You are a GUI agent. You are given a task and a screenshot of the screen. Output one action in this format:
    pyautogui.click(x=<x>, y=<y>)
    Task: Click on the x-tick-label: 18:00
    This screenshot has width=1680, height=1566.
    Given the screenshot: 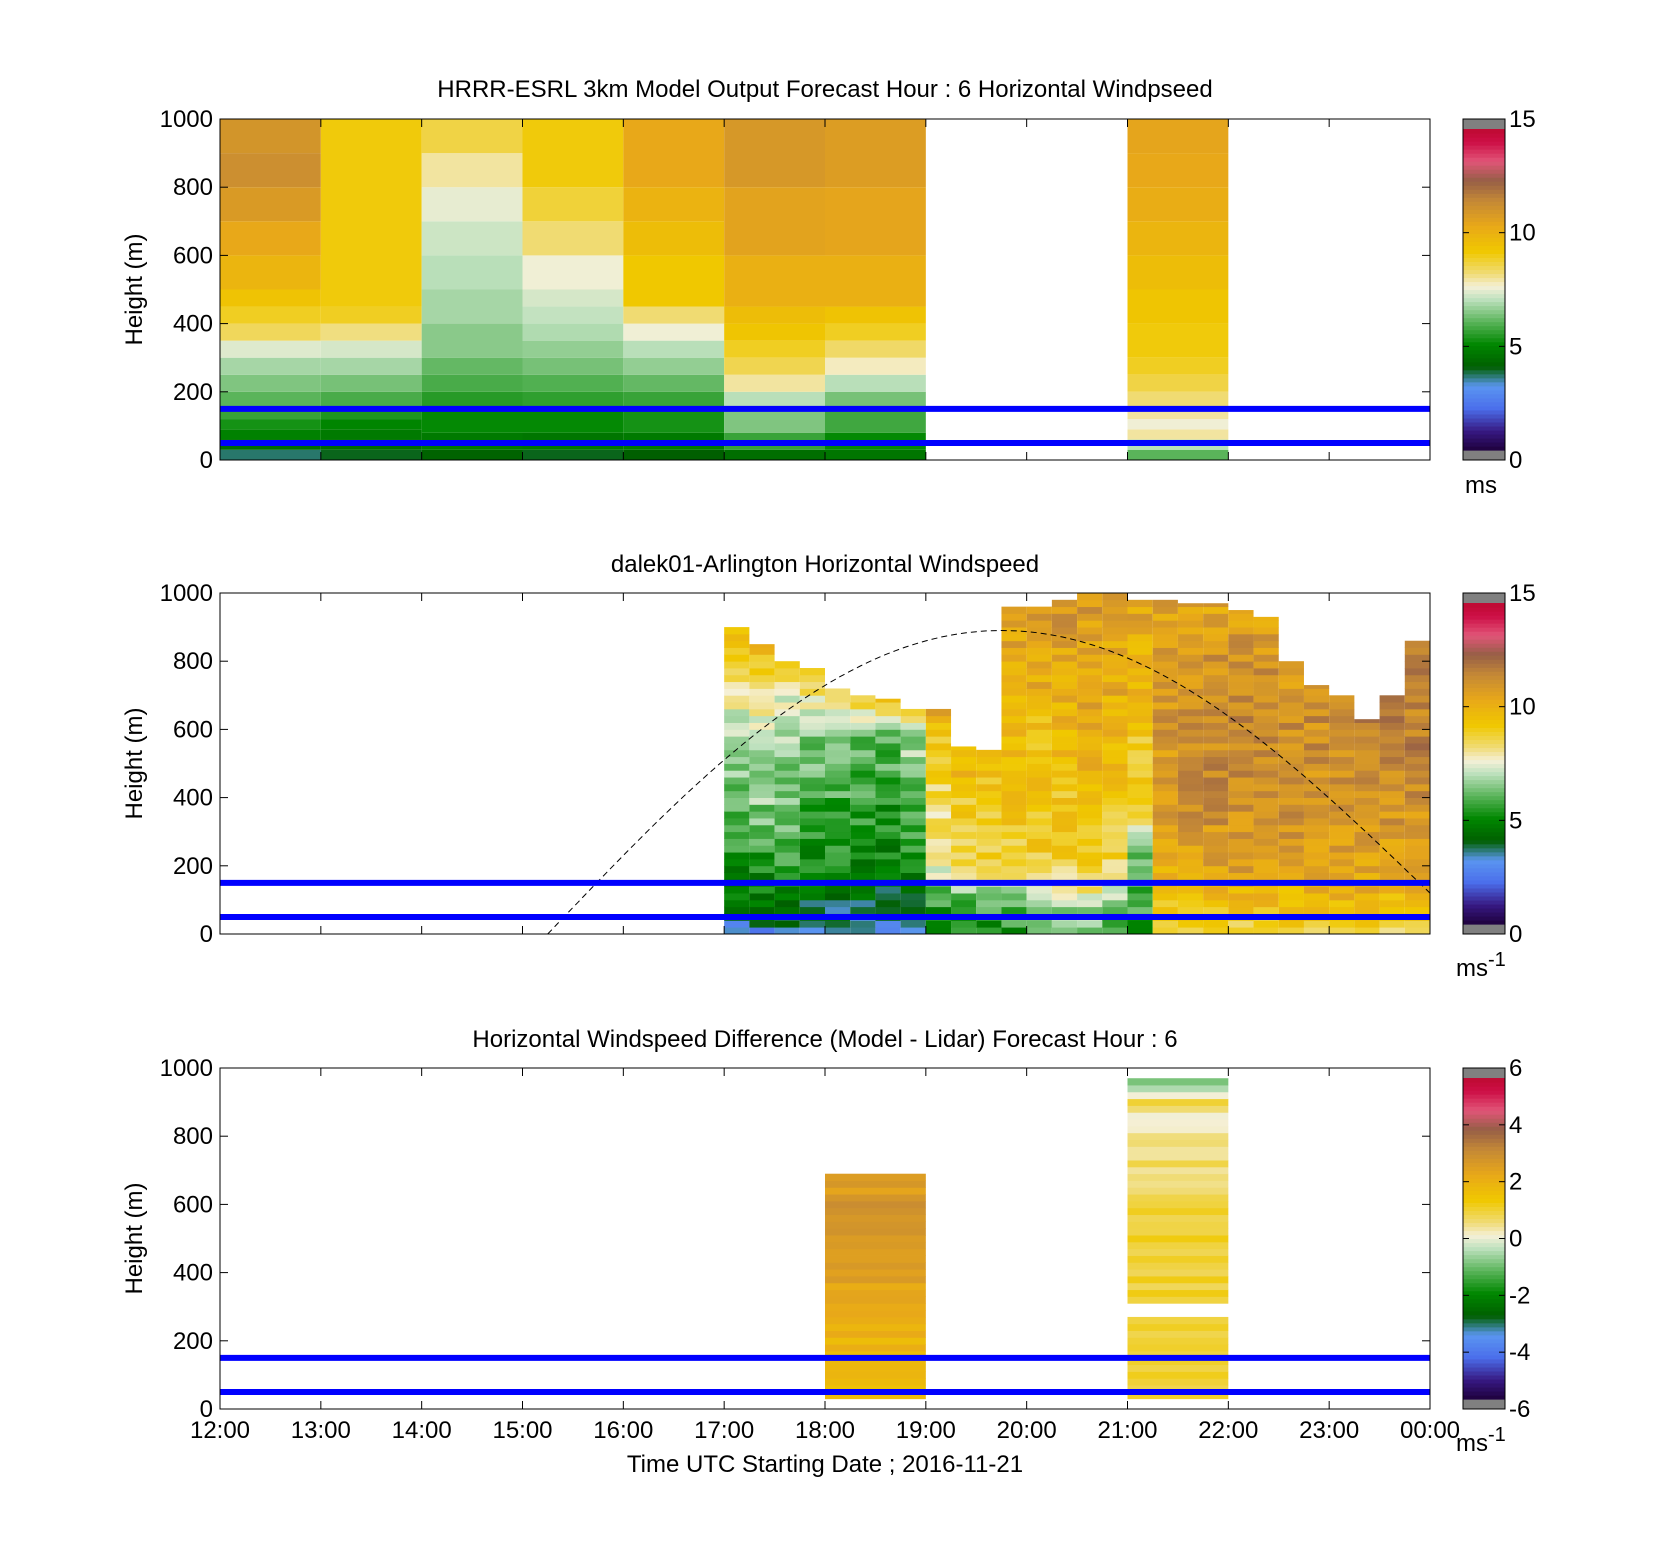 What is the action you would take?
    pyautogui.click(x=825, y=1430)
    